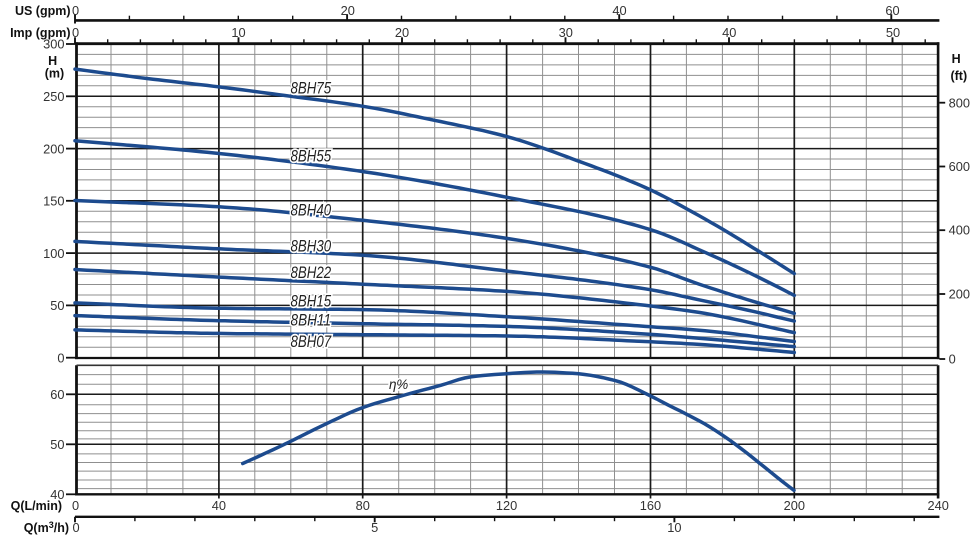 The image size is (975, 540). What do you see at coordinates (374, 527) in the screenshot?
I see `svg-text: 5` at bounding box center [374, 527].